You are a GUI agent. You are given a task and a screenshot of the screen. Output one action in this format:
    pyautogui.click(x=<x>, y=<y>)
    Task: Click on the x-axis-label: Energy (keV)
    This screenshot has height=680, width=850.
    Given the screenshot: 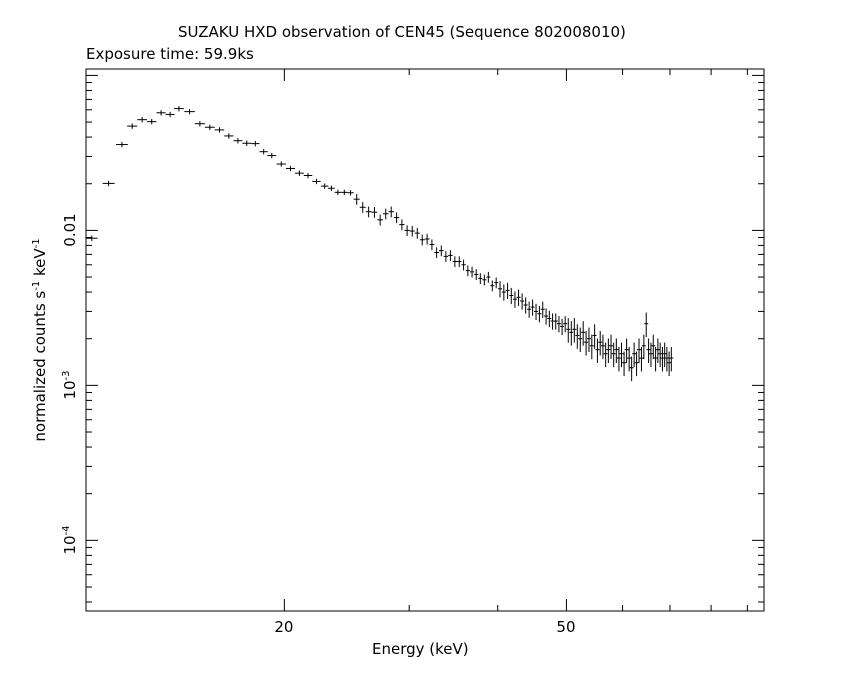 What is the action you would take?
    pyautogui.click(x=420, y=649)
    